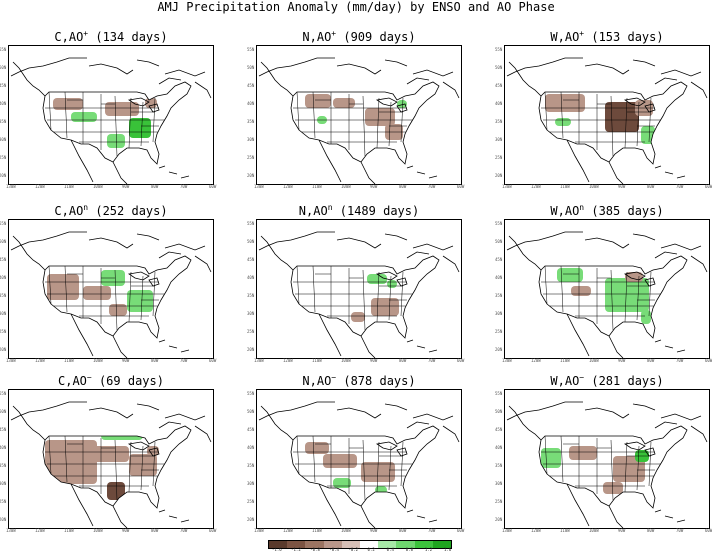 This screenshot has height=552, width=712. I want to click on day-count-label: (252 days), so click(128, 211).